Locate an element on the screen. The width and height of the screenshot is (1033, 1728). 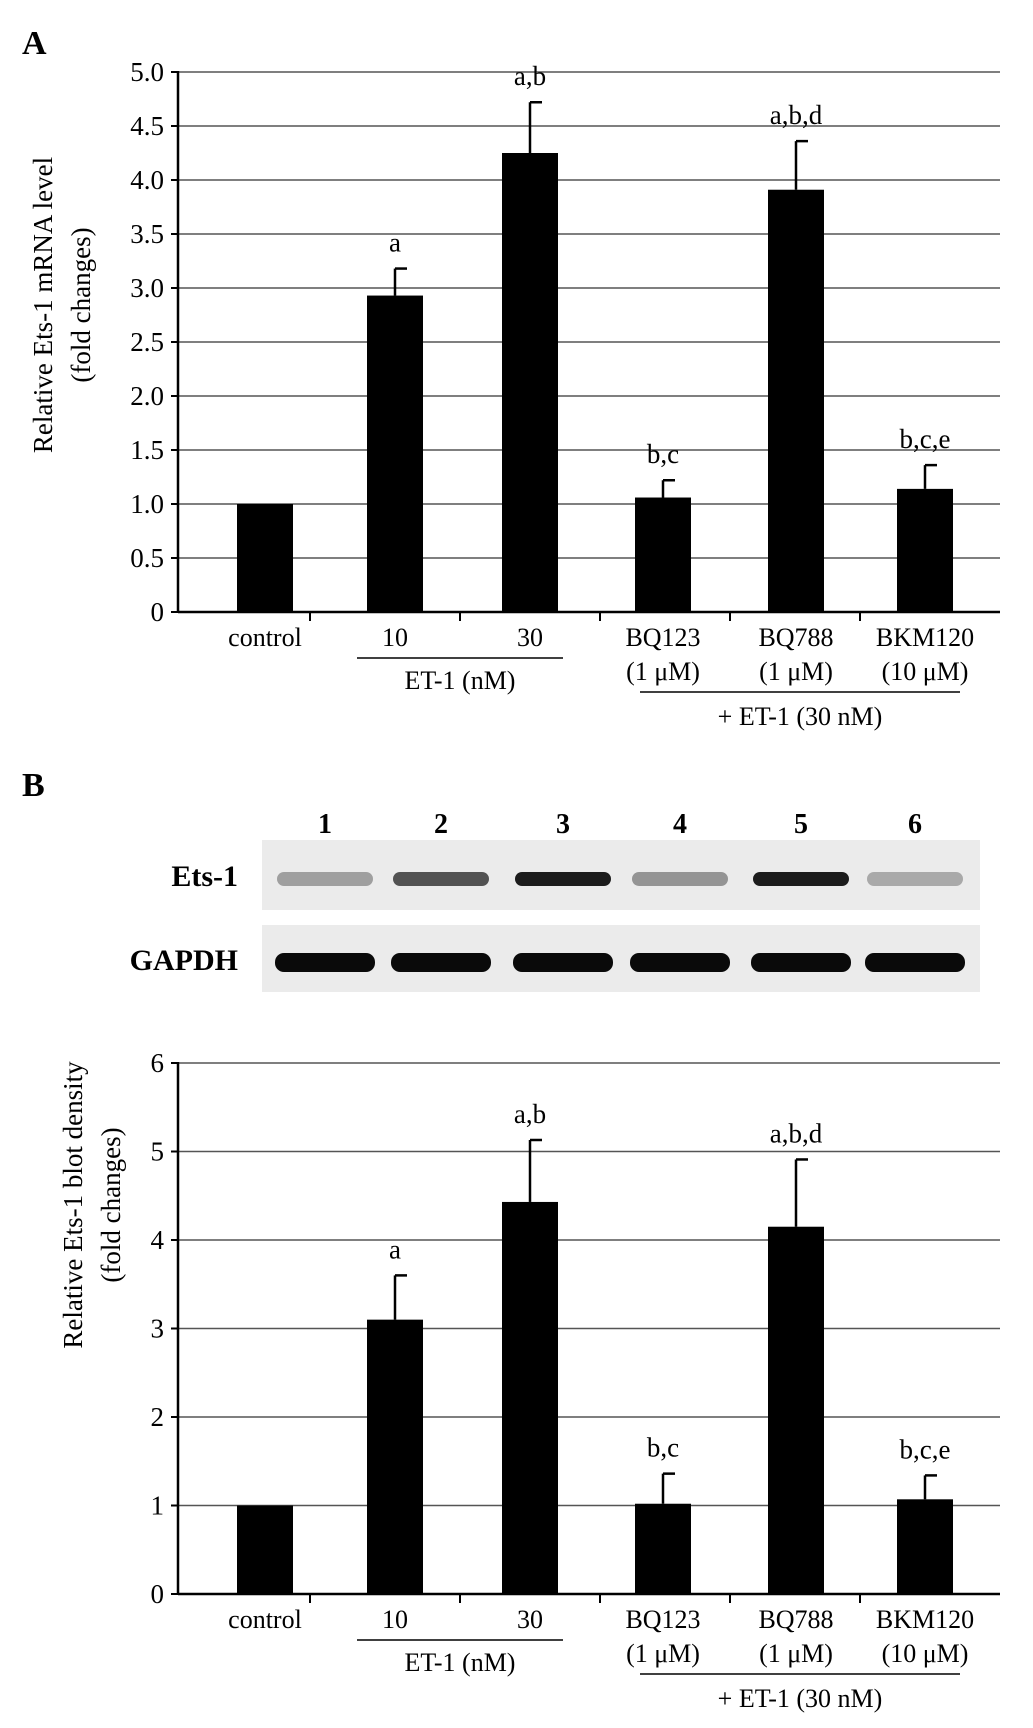
panel-a-ylabel-line2: (fold changes) is located at coordinates (81, 304).